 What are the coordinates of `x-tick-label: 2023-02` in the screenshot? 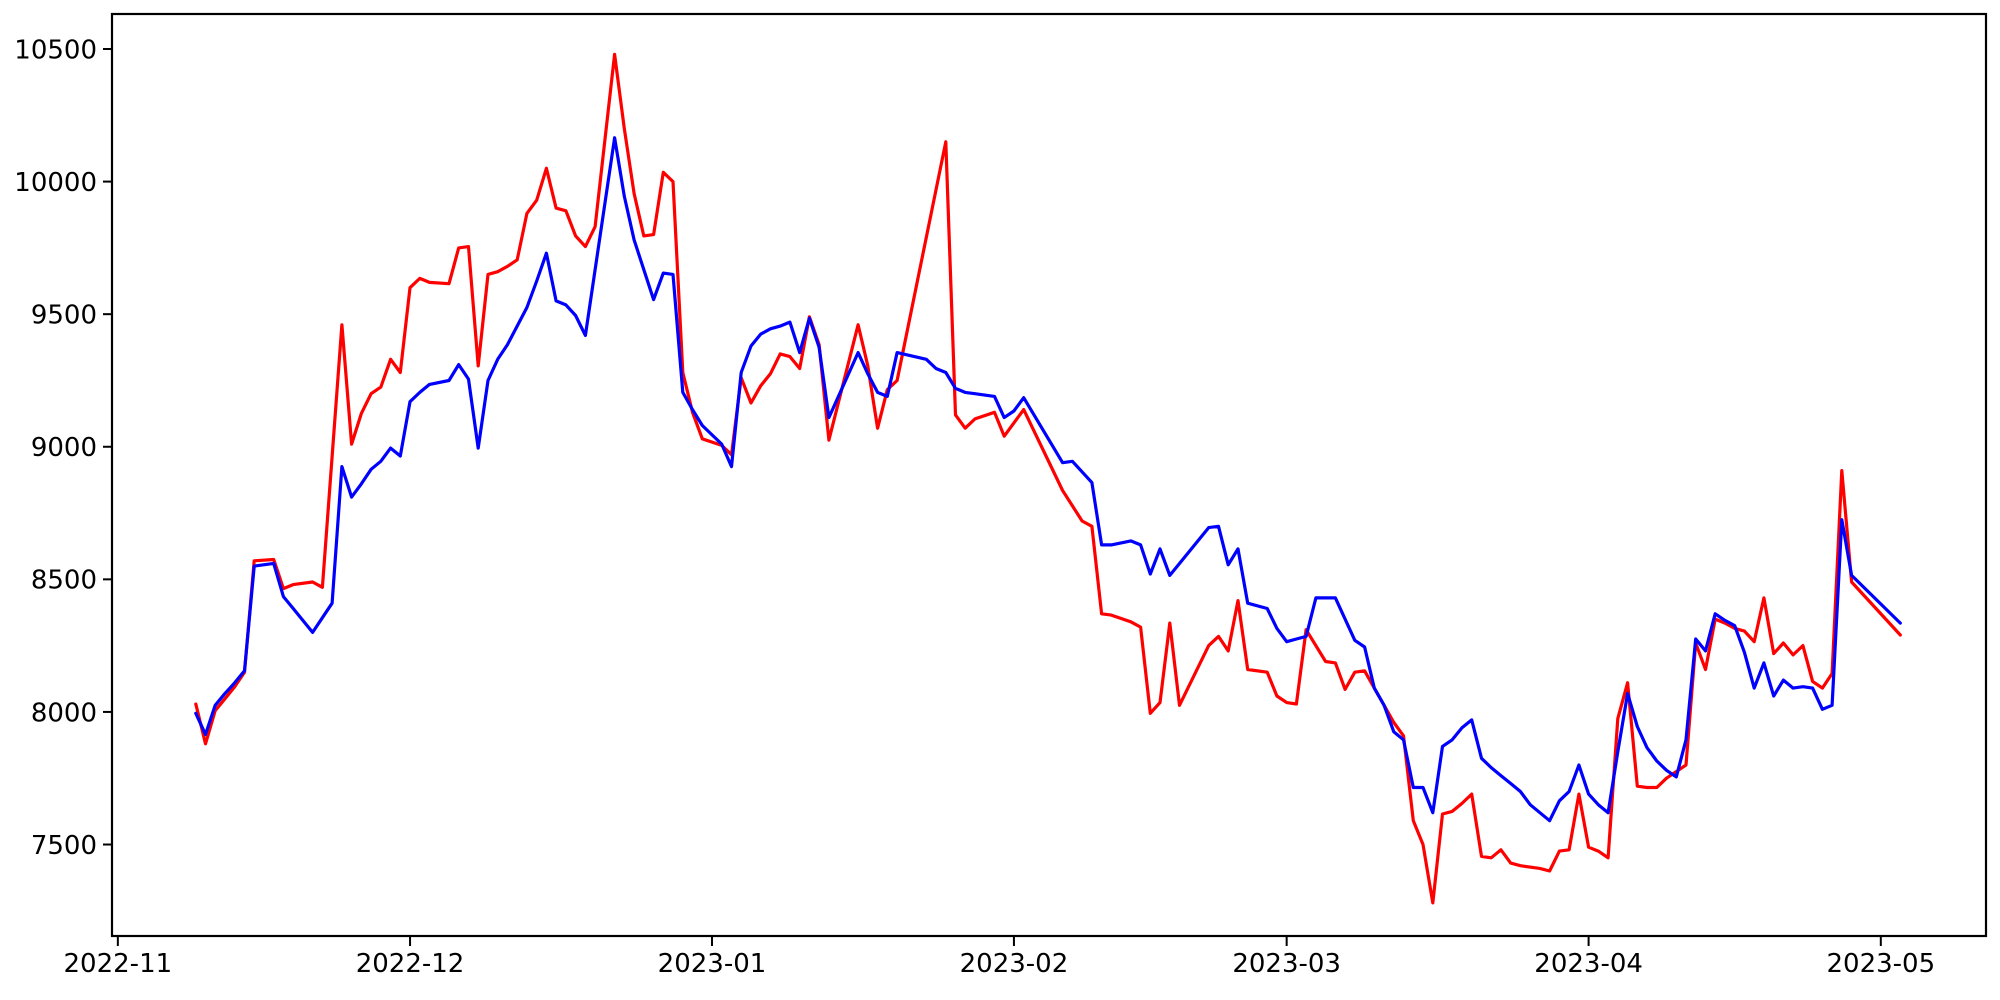 It's located at (1014, 964).